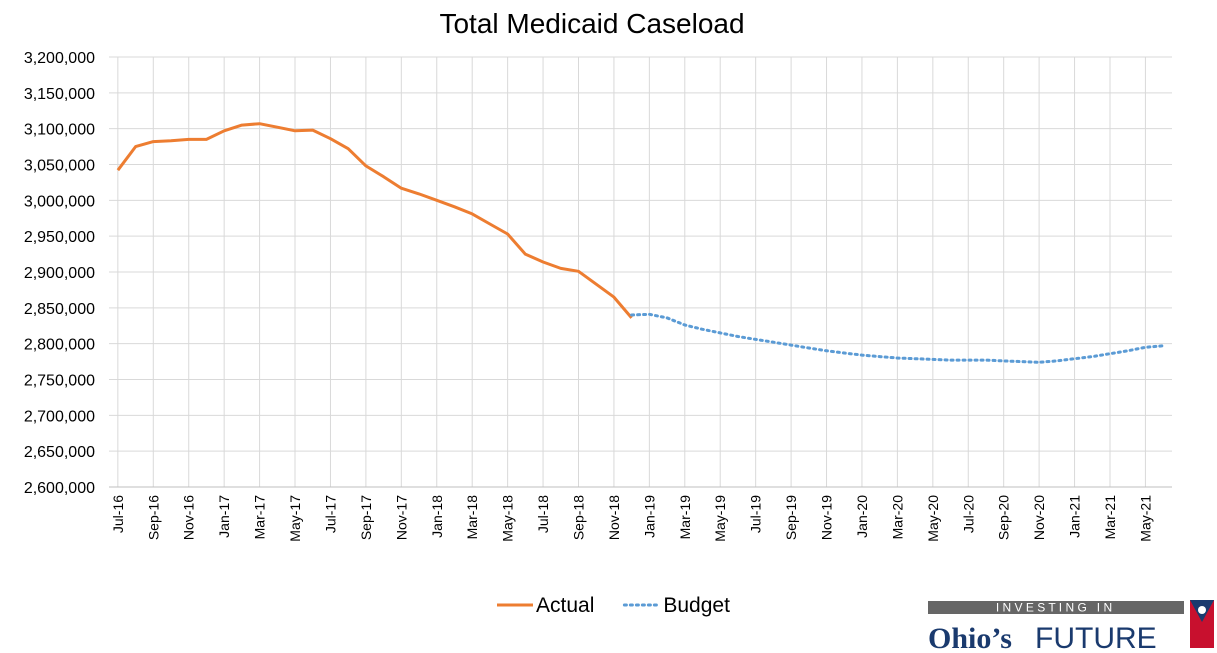 Image resolution: width=1217 pixels, height=653 pixels. Describe the element at coordinates (578, 517) in the screenshot. I see `x-tick-label: Sep-18` at that location.